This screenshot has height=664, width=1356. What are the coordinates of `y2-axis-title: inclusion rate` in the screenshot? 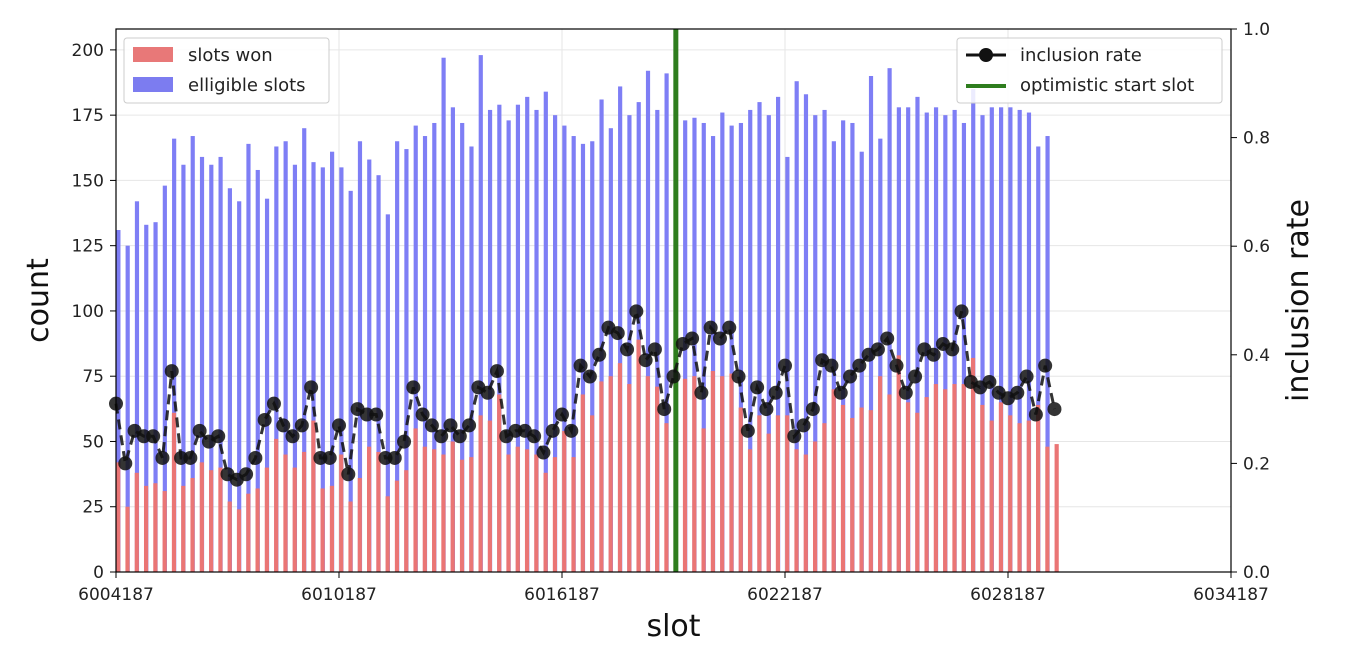 It's located at (1298, 300).